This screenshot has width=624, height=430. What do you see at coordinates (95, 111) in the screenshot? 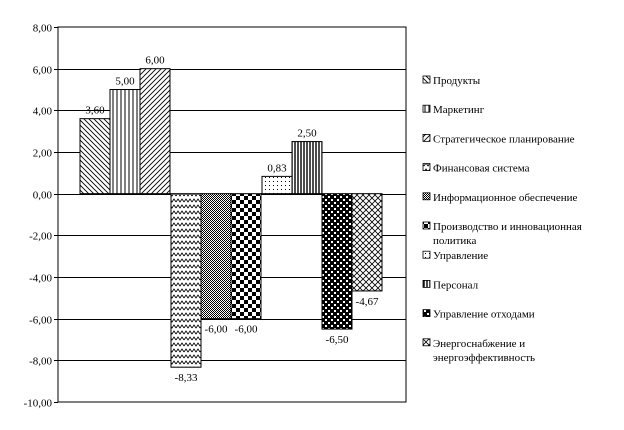
I see `data-label: 3,60` at bounding box center [95, 111].